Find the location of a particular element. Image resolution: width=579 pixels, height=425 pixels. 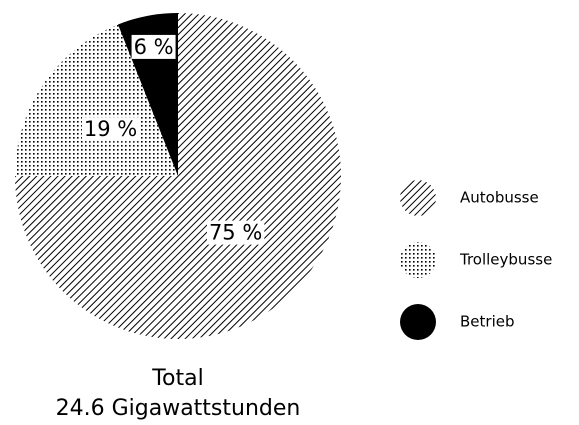

data-label: 19 % is located at coordinates (110, 129).